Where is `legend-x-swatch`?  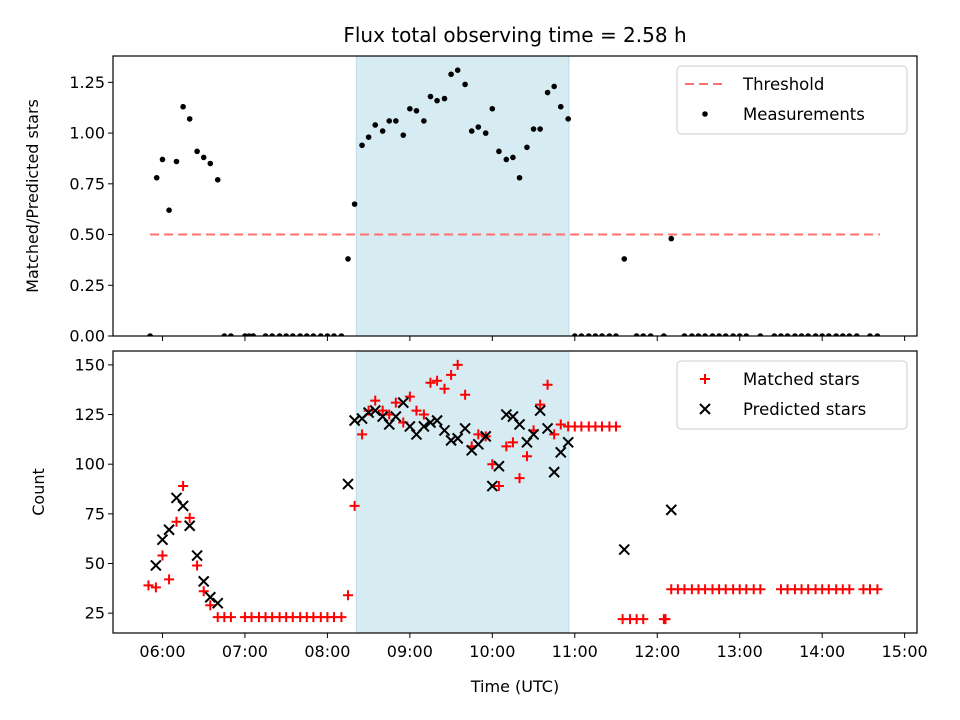 legend-x-swatch is located at coordinates (705, 409).